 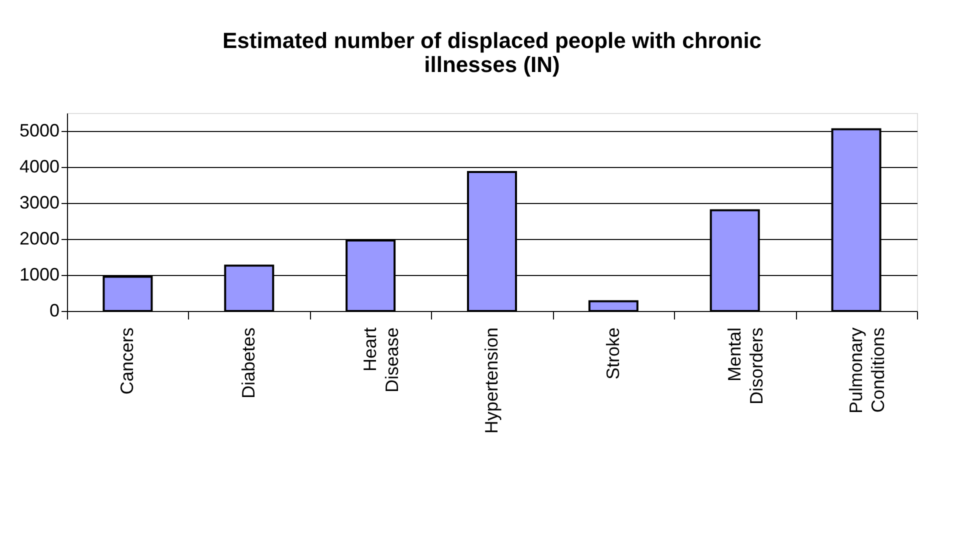 What do you see at coordinates (492, 52) in the screenshot?
I see `chart-title: Estimated number of displaced people with chronic illnesses (IN)` at bounding box center [492, 52].